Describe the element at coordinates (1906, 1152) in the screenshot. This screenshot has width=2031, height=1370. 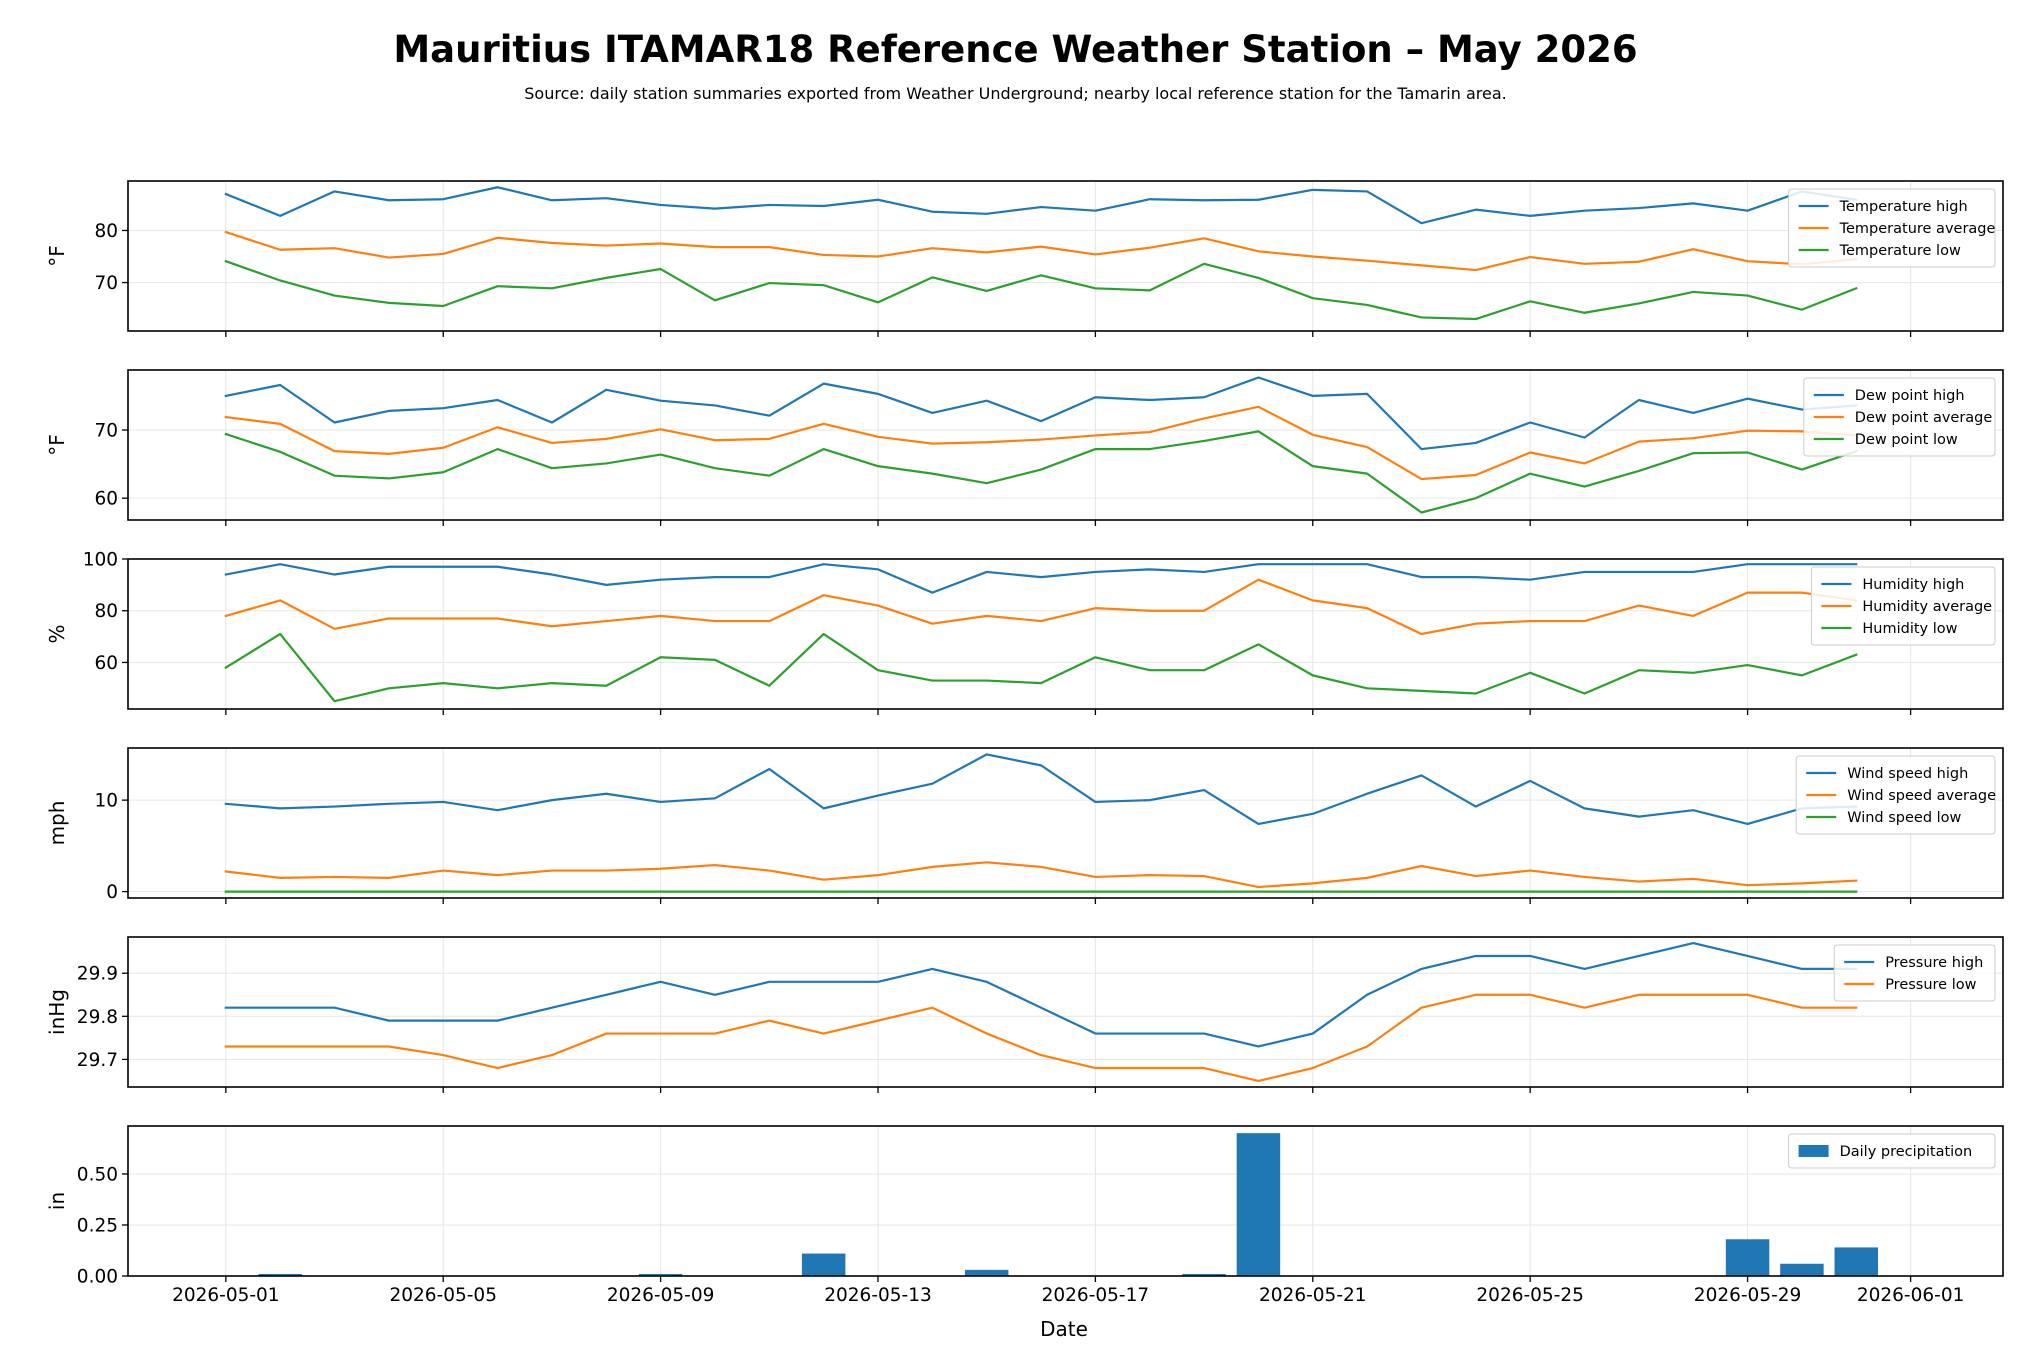
I see `legend-label: Daily precipitation` at that location.